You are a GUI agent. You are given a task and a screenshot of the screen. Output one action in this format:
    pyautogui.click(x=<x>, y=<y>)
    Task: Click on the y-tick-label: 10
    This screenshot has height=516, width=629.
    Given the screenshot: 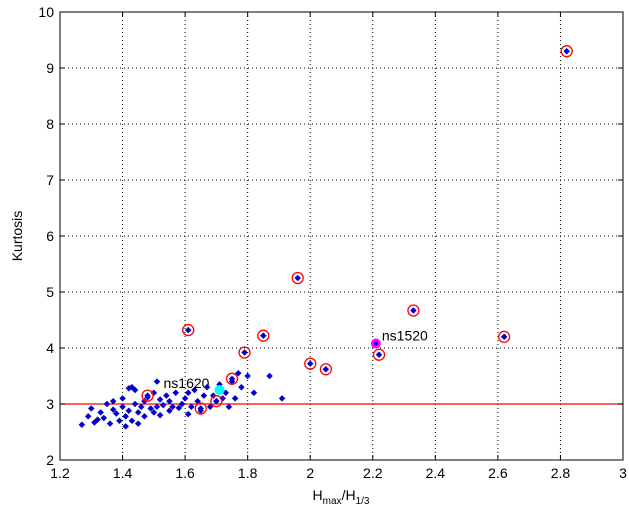 What is the action you would take?
    pyautogui.click(x=46, y=12)
    